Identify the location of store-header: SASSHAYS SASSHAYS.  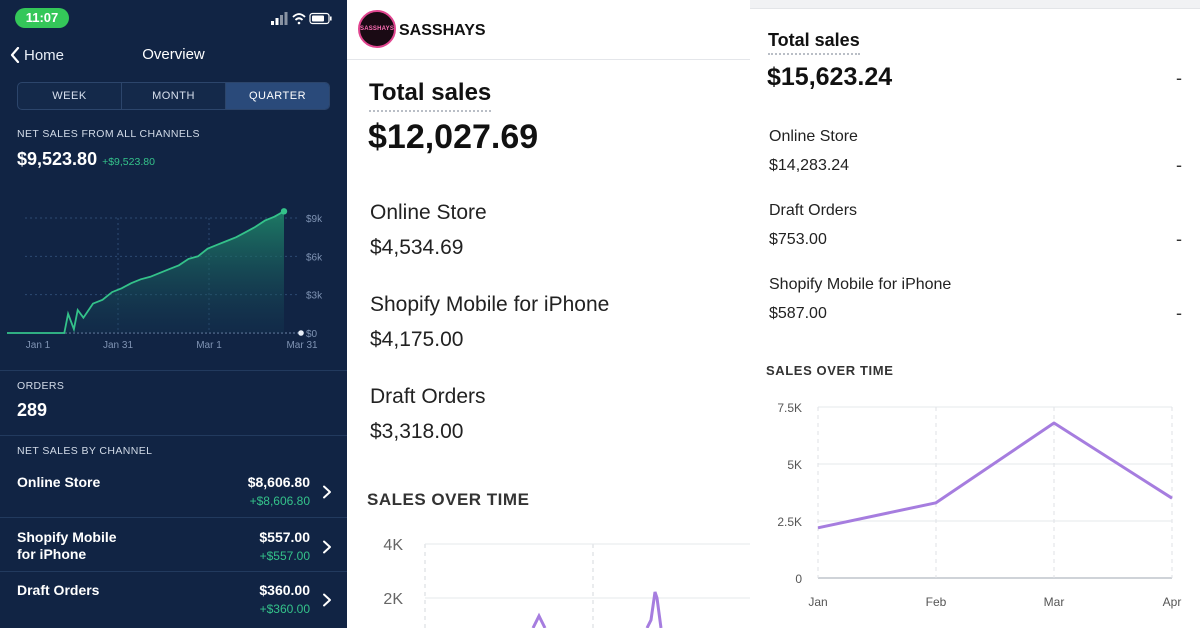
(548, 30).